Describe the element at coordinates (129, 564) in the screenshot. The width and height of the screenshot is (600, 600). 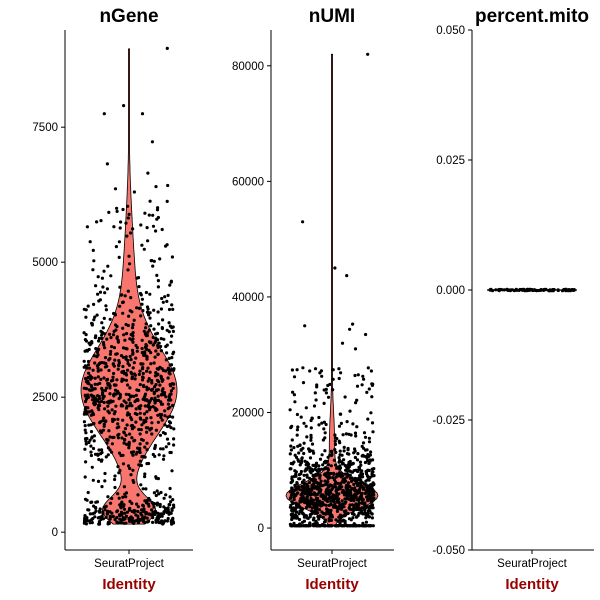
I see `x-tick-label-ngene: SeuratProject` at that location.